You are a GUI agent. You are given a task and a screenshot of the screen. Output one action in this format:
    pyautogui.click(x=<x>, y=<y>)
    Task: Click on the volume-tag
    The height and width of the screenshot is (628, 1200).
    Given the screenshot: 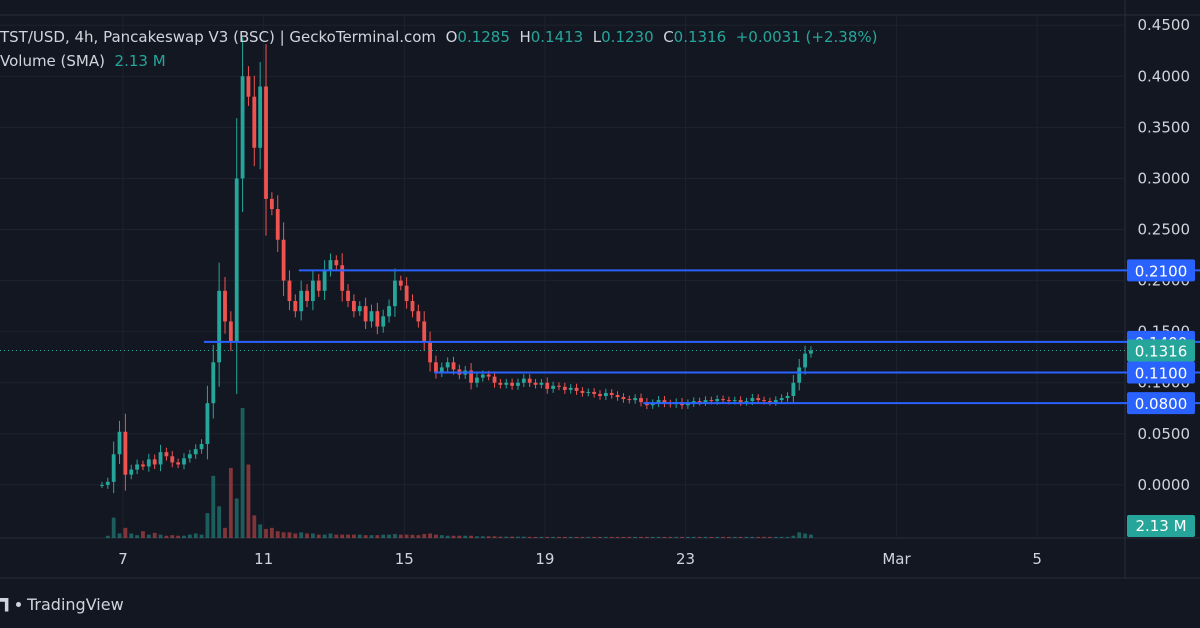 What is the action you would take?
    pyautogui.click(x=1161, y=526)
    